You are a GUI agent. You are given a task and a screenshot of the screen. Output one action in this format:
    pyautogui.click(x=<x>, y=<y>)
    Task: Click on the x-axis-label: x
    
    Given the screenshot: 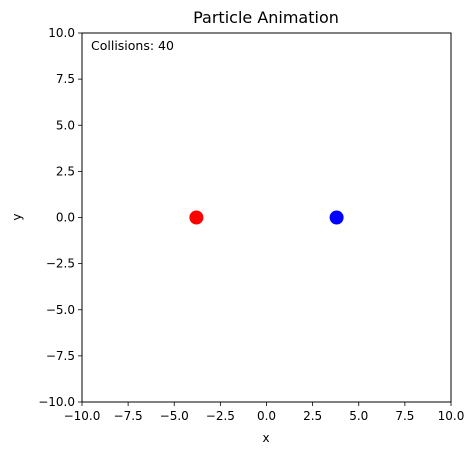 What is the action you would take?
    pyautogui.click(x=265, y=438)
    